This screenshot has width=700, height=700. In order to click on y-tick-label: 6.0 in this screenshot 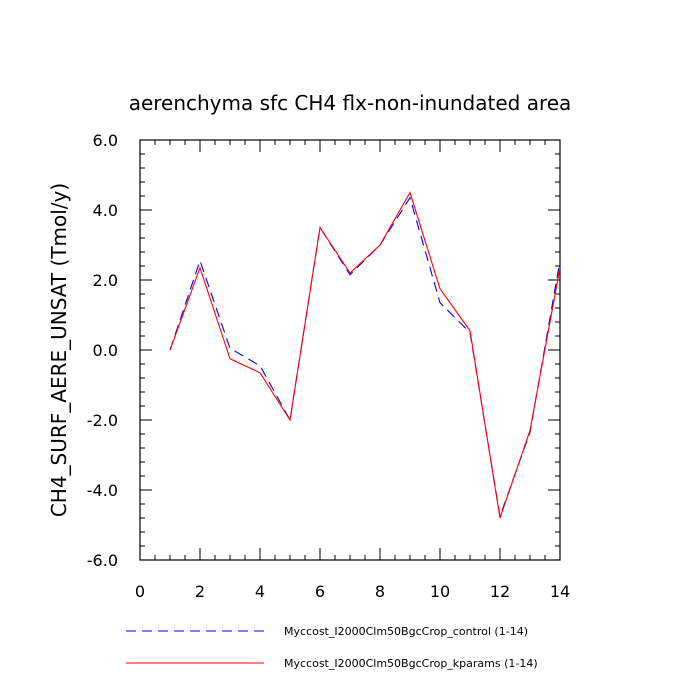, I will do `click(105, 140)`.